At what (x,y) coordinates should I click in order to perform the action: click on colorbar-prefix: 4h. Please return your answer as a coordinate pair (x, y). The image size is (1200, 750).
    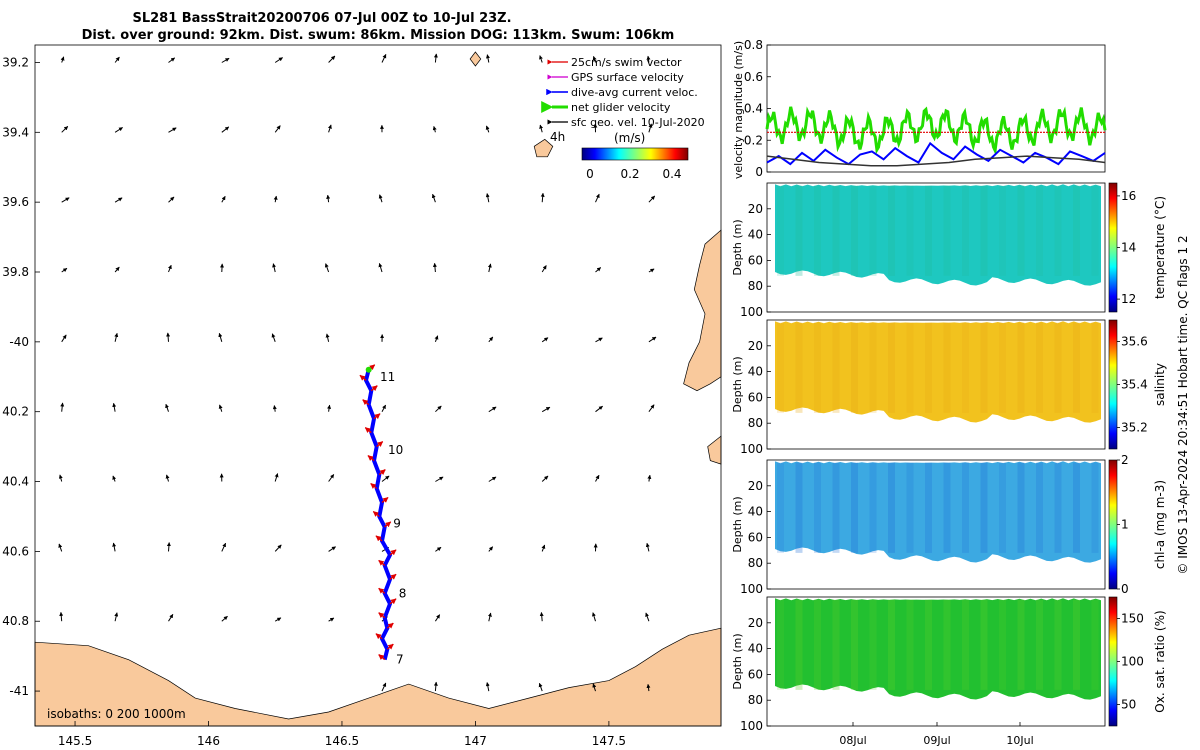
    Looking at the image, I should click on (557, 137).